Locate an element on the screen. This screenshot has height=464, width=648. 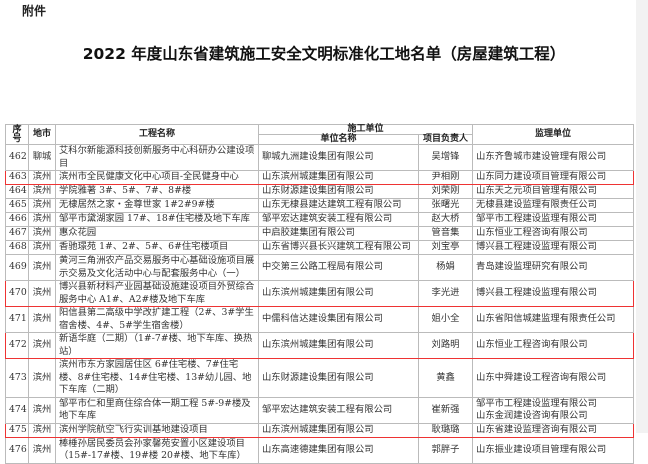
cell-no: 468 is located at coordinates (17, 247).